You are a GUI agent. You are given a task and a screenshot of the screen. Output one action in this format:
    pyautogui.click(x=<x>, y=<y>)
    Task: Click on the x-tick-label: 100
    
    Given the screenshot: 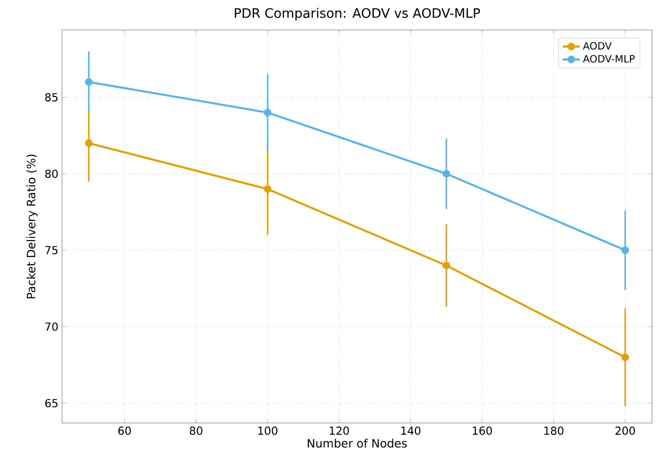 What is the action you would take?
    pyautogui.click(x=268, y=430)
    